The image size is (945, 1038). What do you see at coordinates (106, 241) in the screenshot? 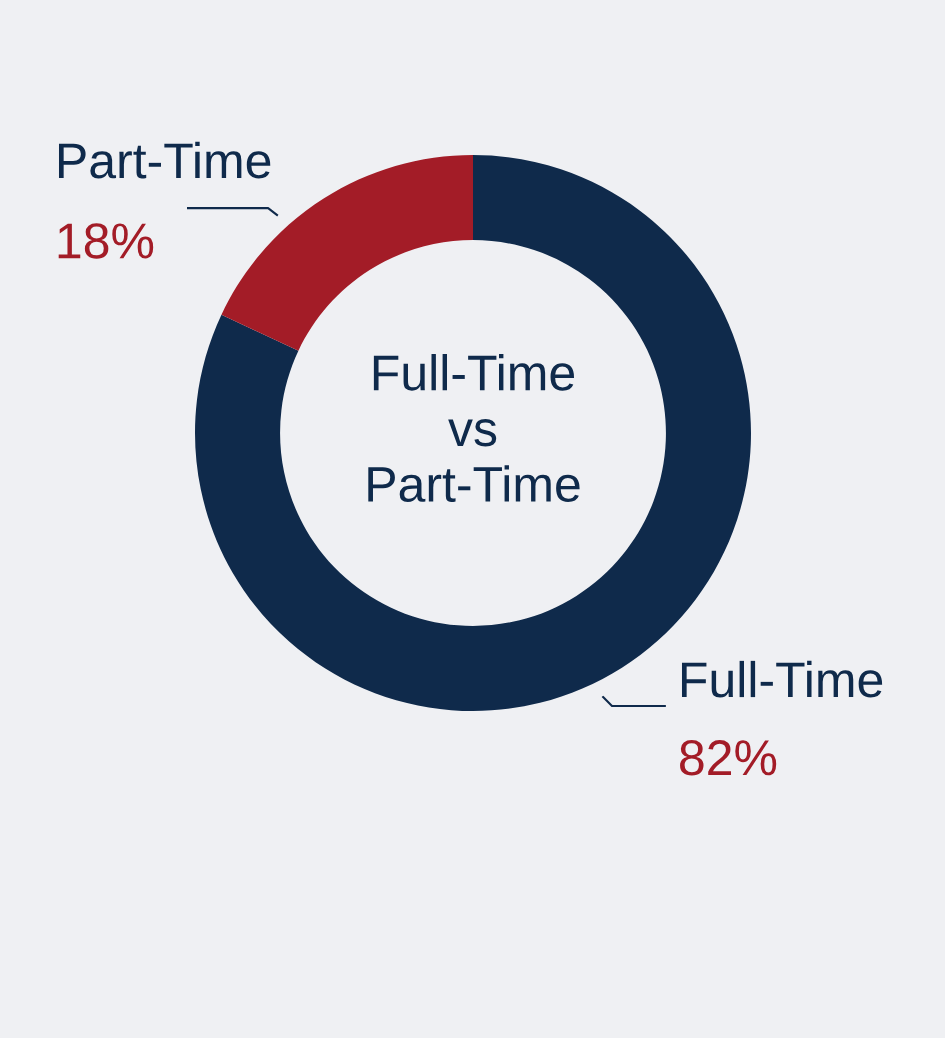
I see `data-label: 18%` at bounding box center [106, 241].